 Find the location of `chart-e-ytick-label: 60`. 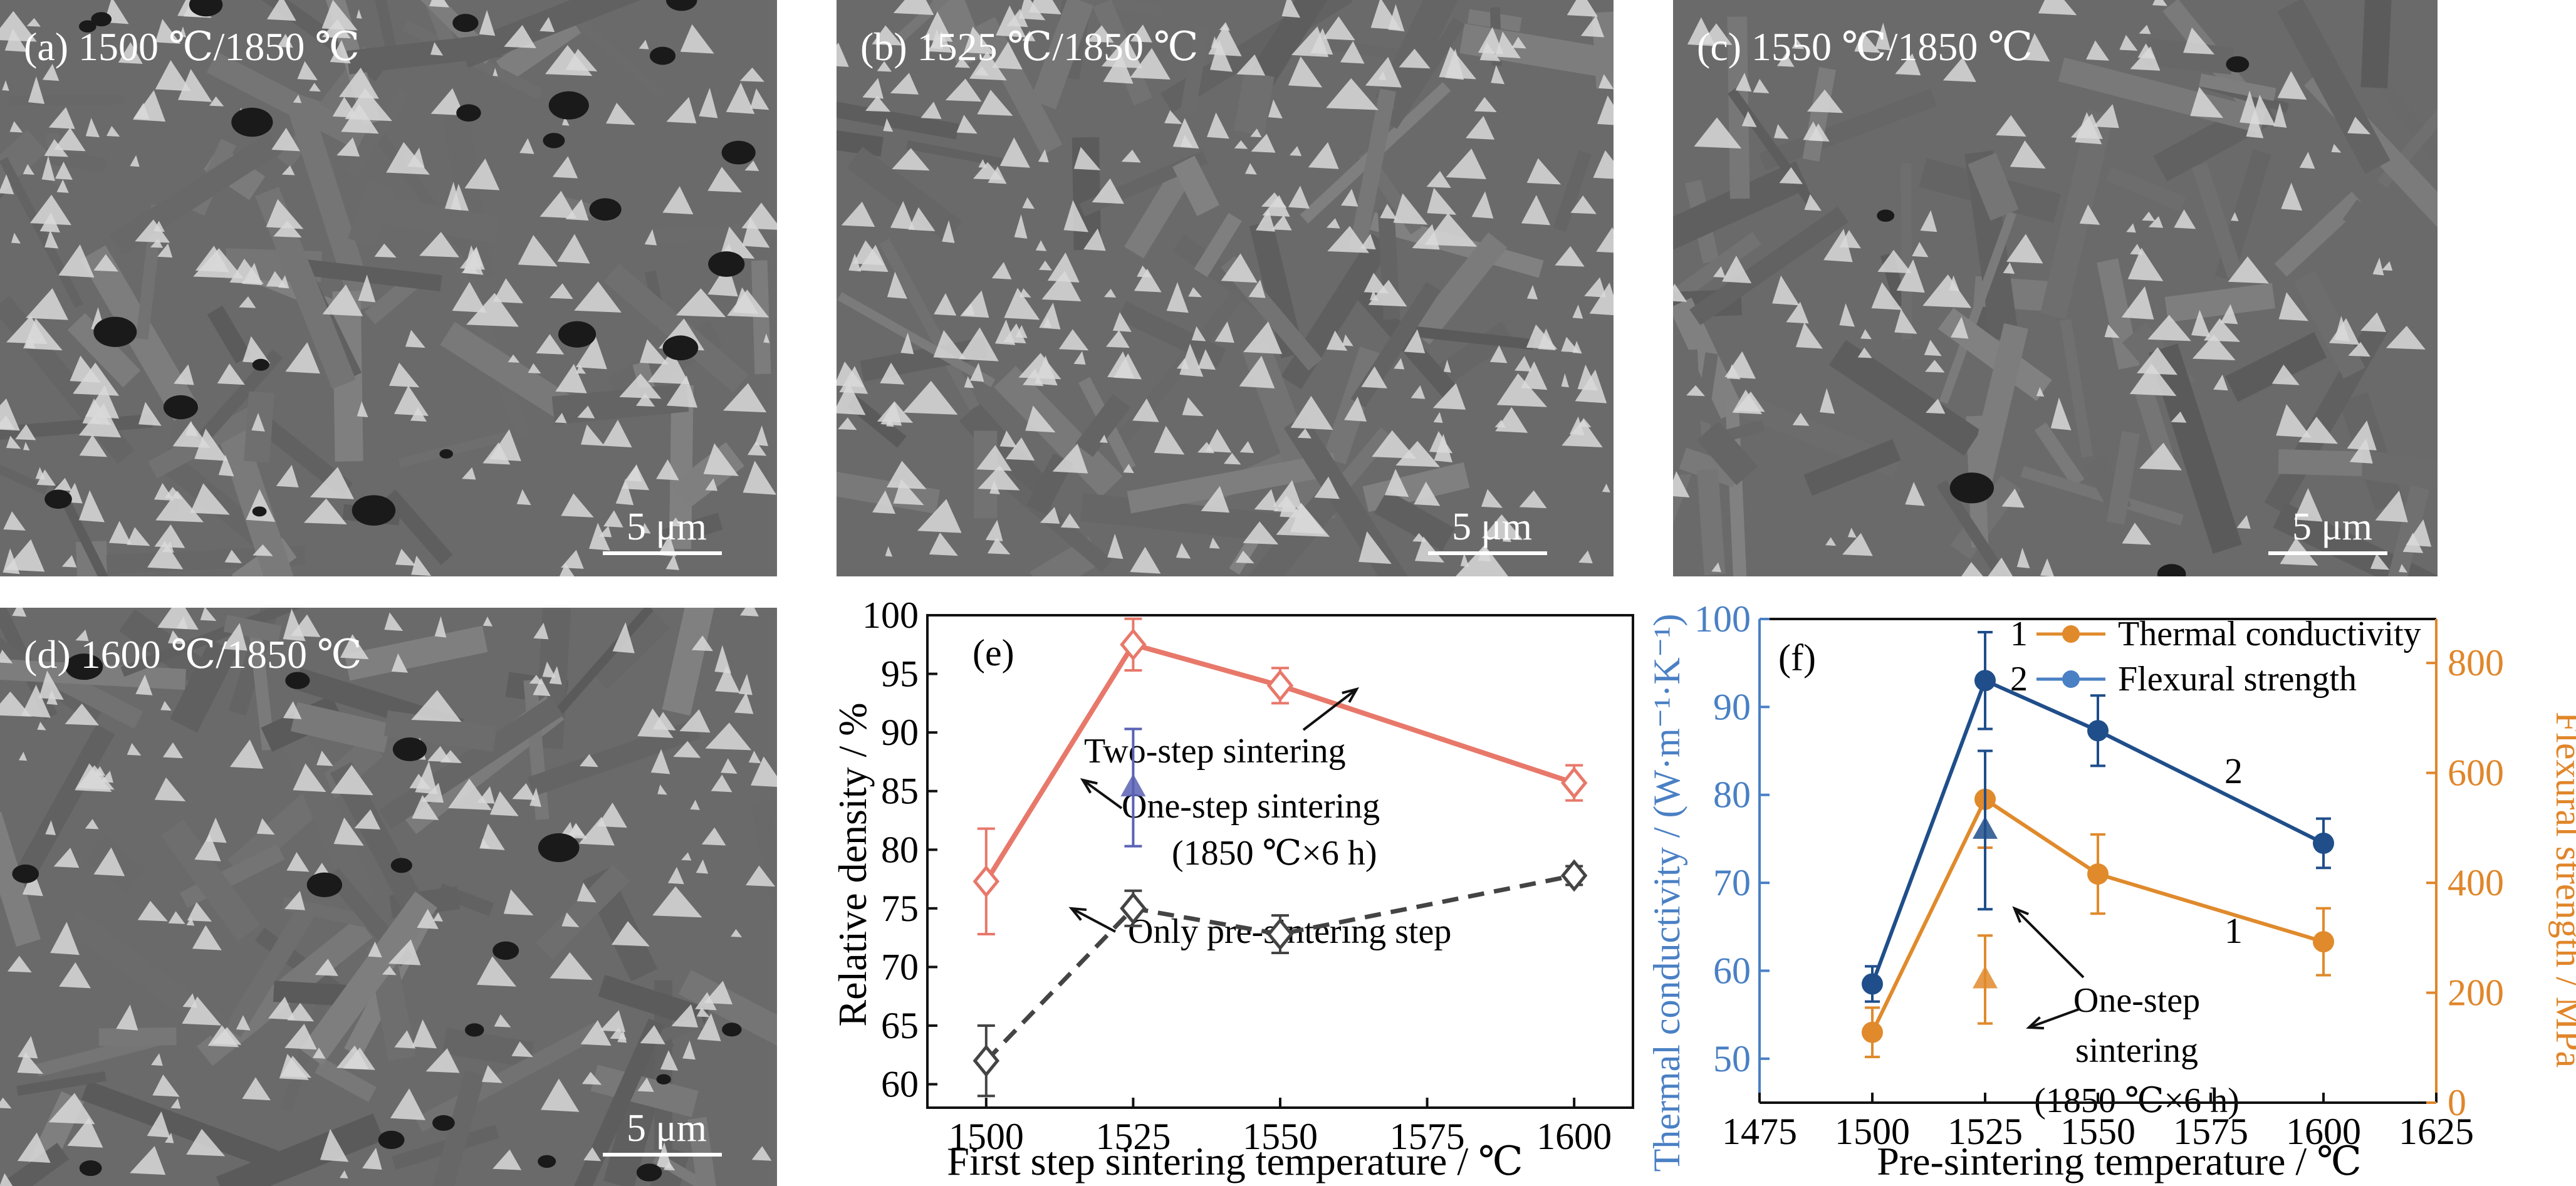

chart-e-ytick-label: 60 is located at coordinates (900, 1084).